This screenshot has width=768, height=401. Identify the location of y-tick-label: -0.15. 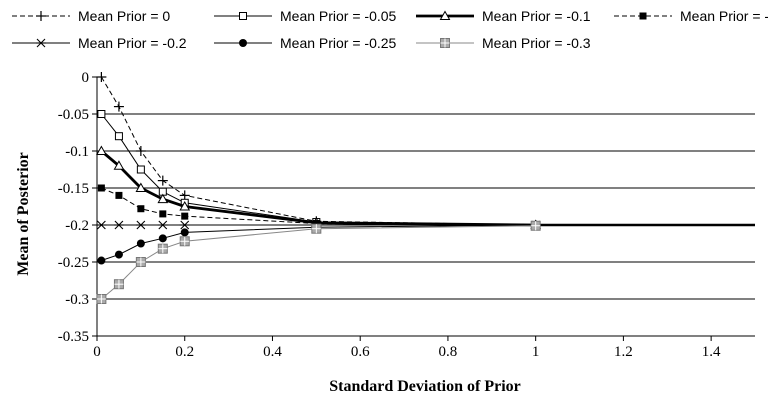
(73, 189).